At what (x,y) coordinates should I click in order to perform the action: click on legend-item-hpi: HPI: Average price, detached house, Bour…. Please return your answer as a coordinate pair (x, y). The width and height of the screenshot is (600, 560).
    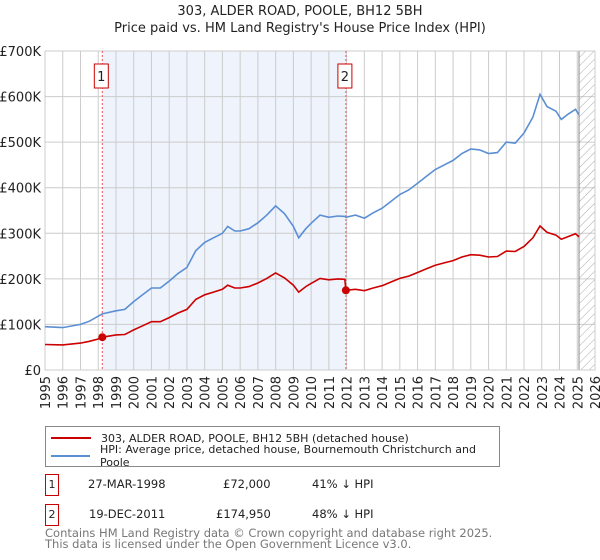
    Looking at the image, I should click on (275, 456).